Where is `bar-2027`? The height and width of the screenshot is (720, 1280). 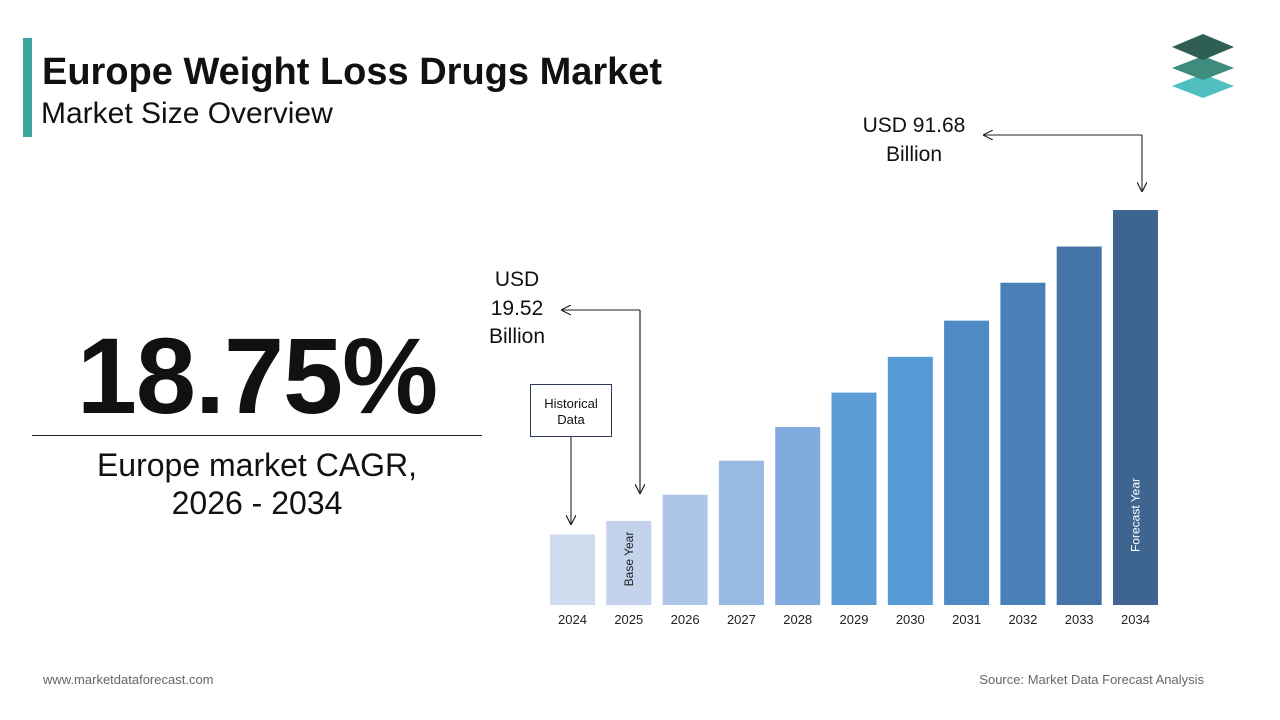
bar-2027 is located at coordinates (741, 532).